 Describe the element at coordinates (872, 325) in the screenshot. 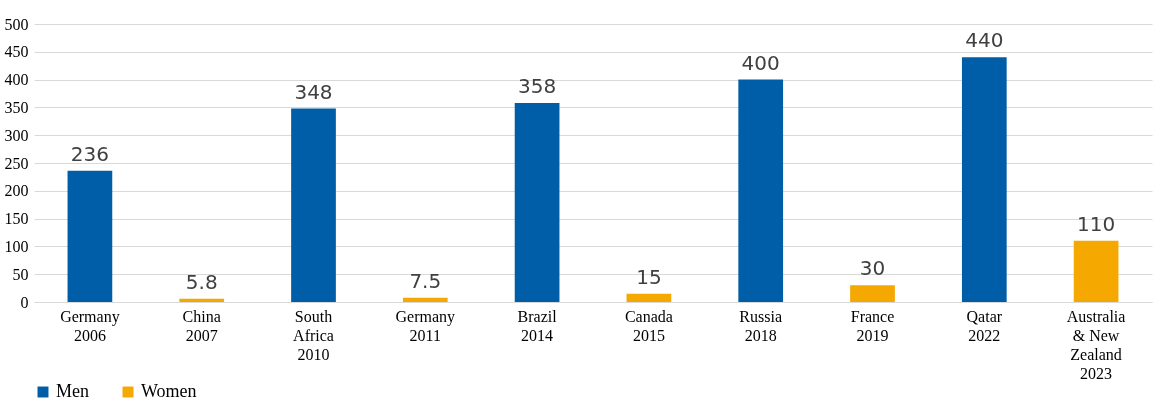

I see `x-tick-label: France 2019` at that location.